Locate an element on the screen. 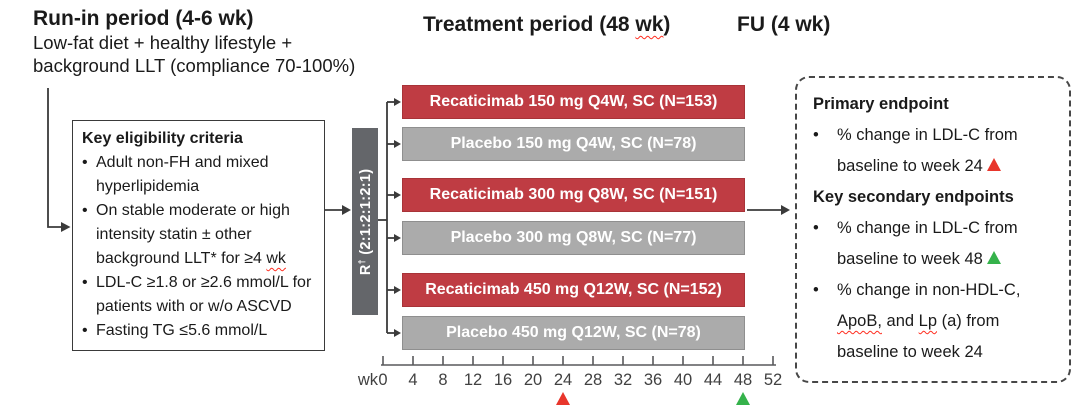  axis-tick-36: 36 is located at coordinates (653, 380).